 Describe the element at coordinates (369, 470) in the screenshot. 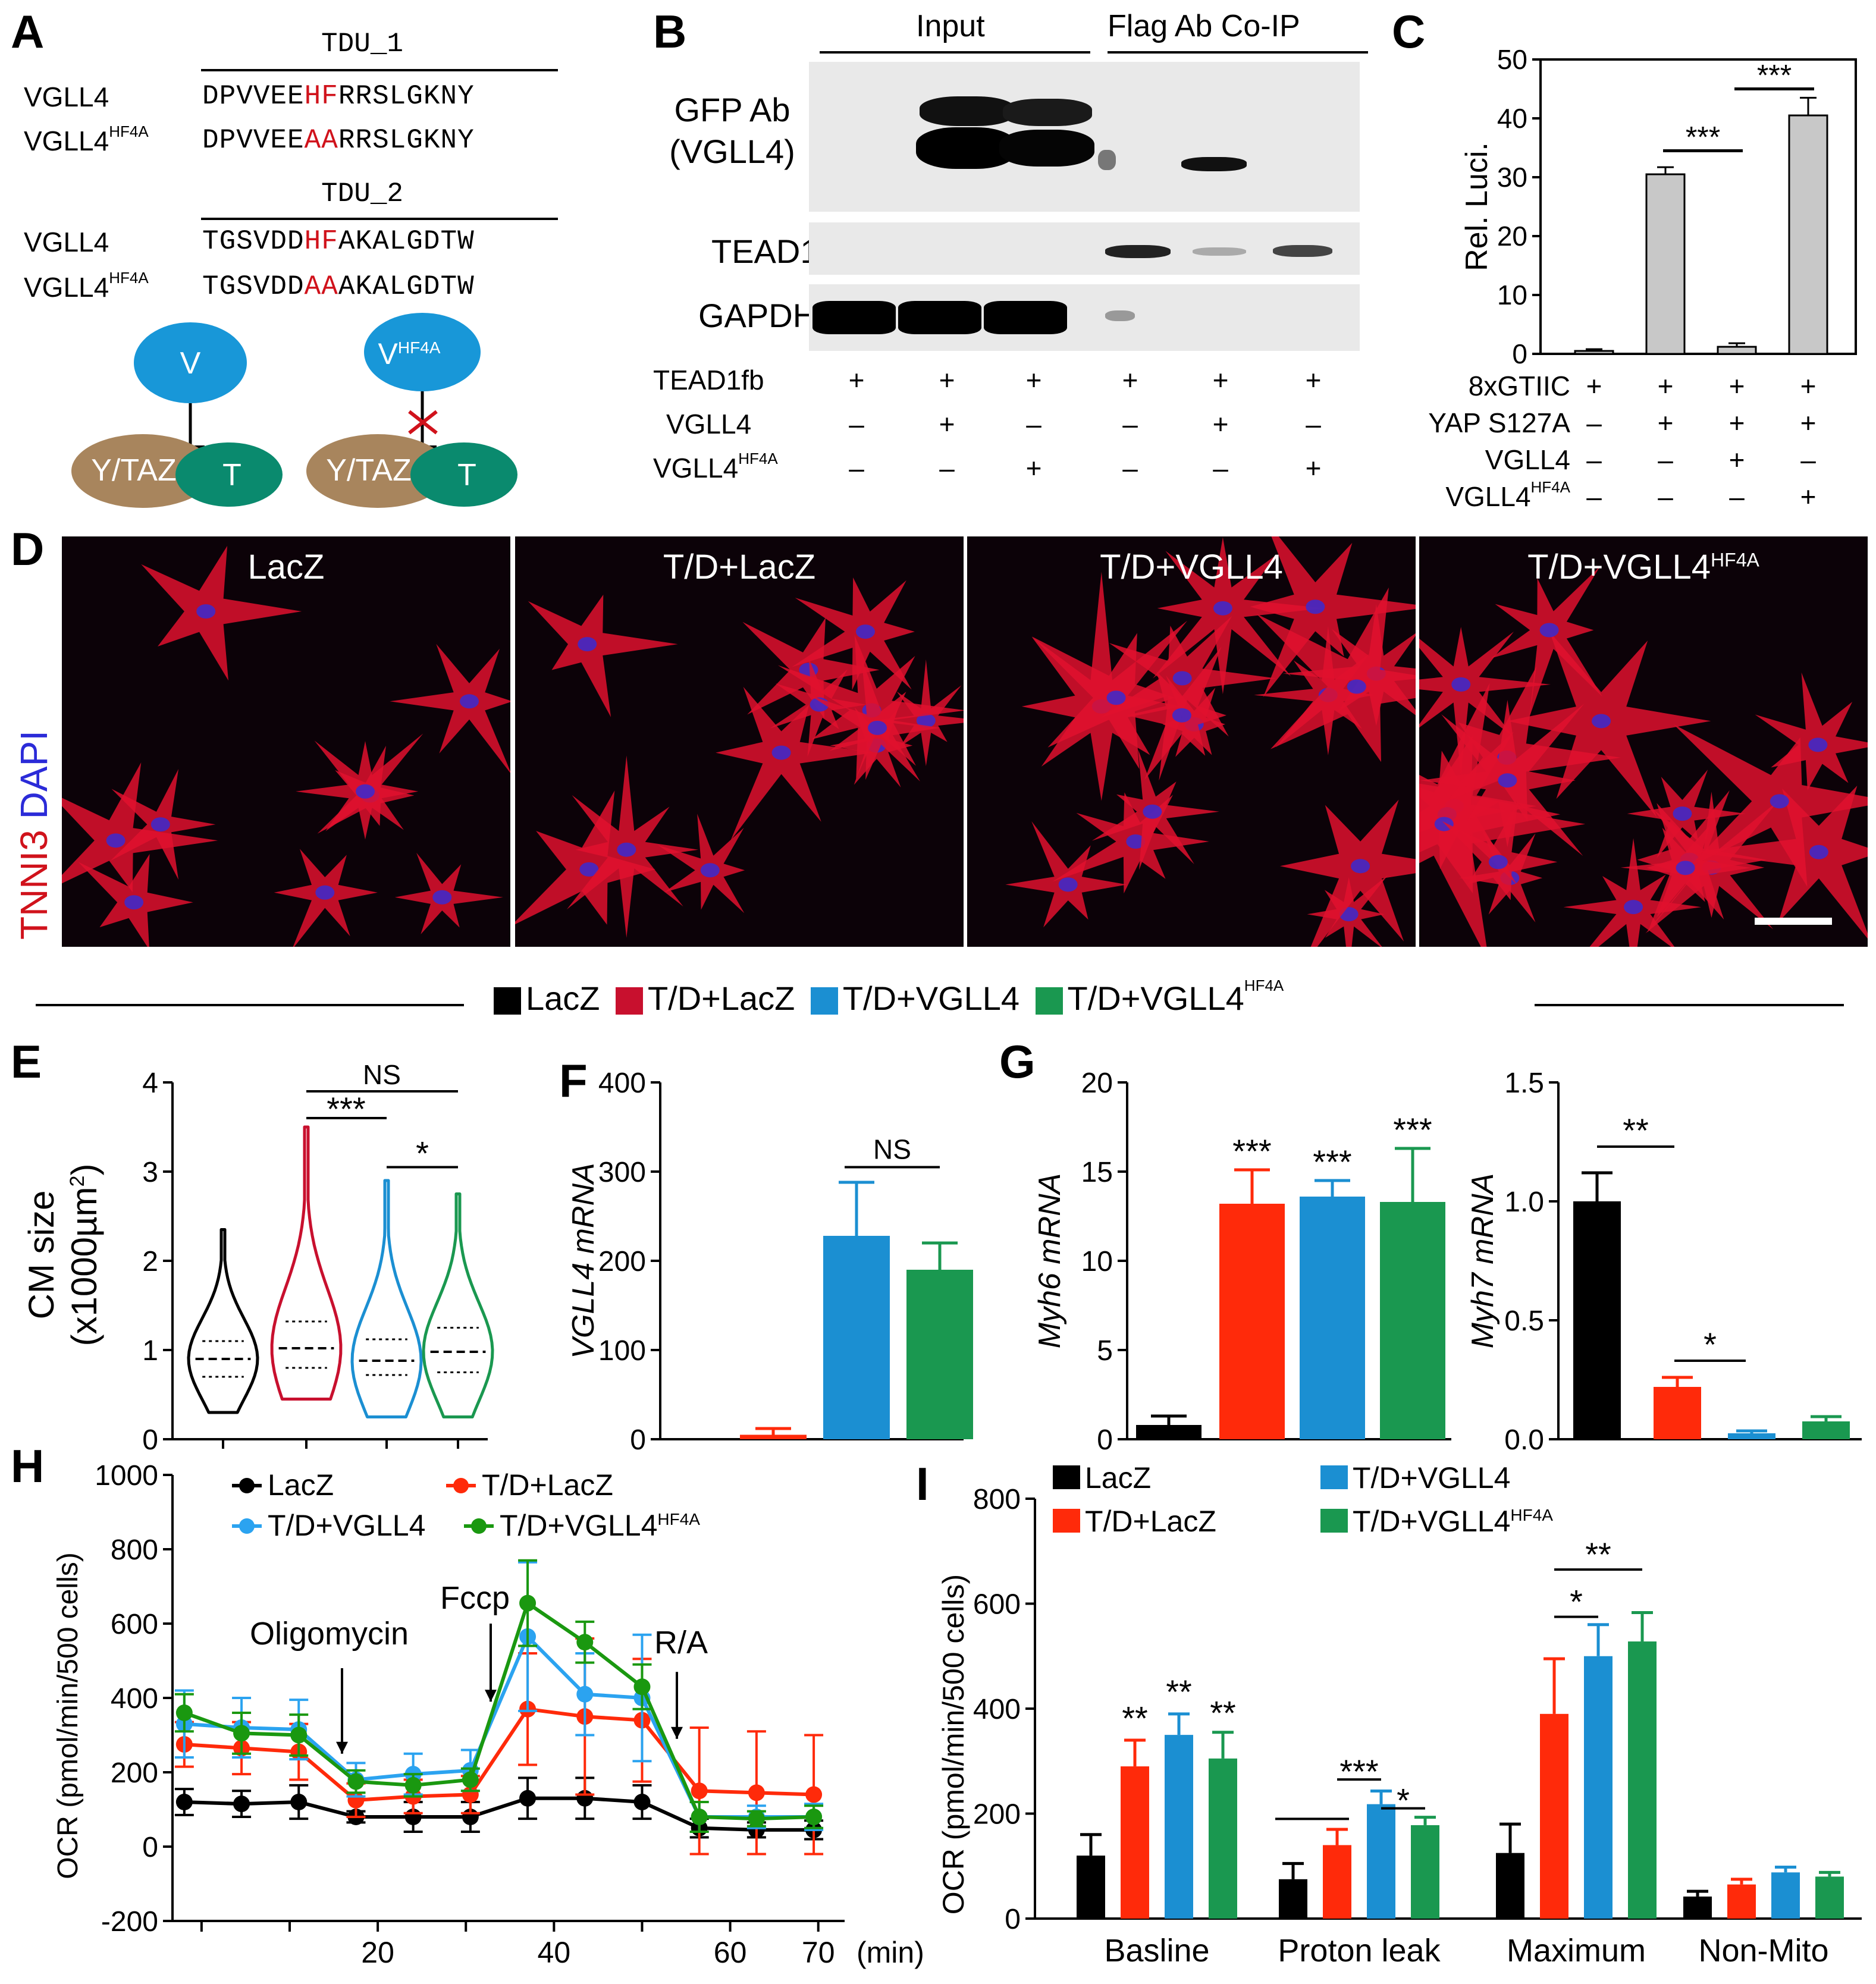

I see `ytaz-text-2: Y/TAZ` at that location.